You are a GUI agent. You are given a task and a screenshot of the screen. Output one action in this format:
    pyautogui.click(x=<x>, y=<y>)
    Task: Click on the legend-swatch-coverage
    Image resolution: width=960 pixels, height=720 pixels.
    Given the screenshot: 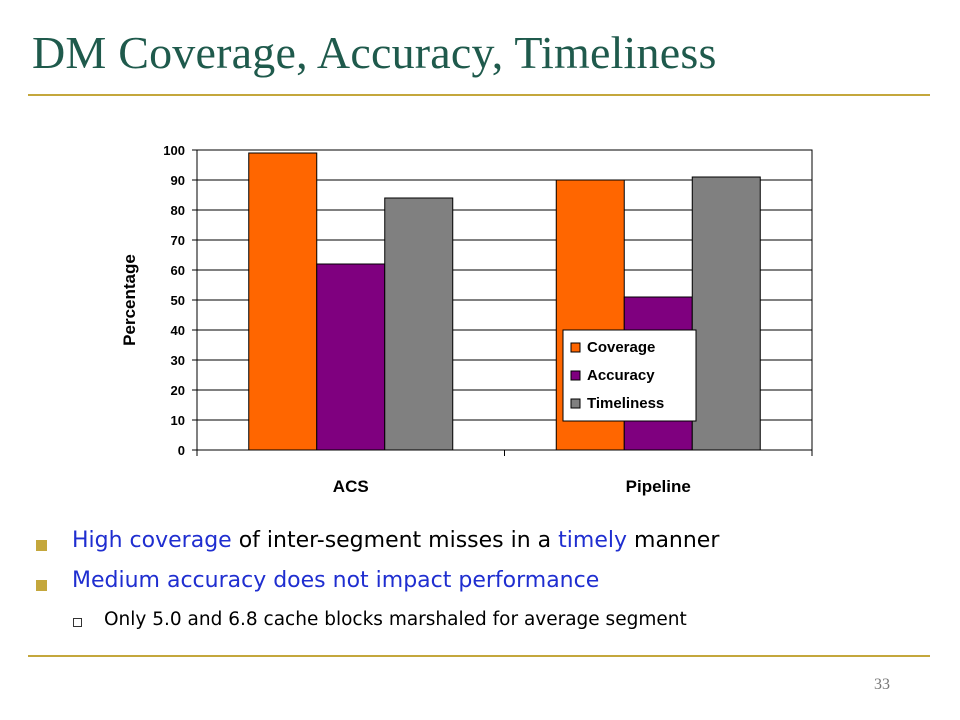 What is the action you would take?
    pyautogui.click(x=575, y=347)
    